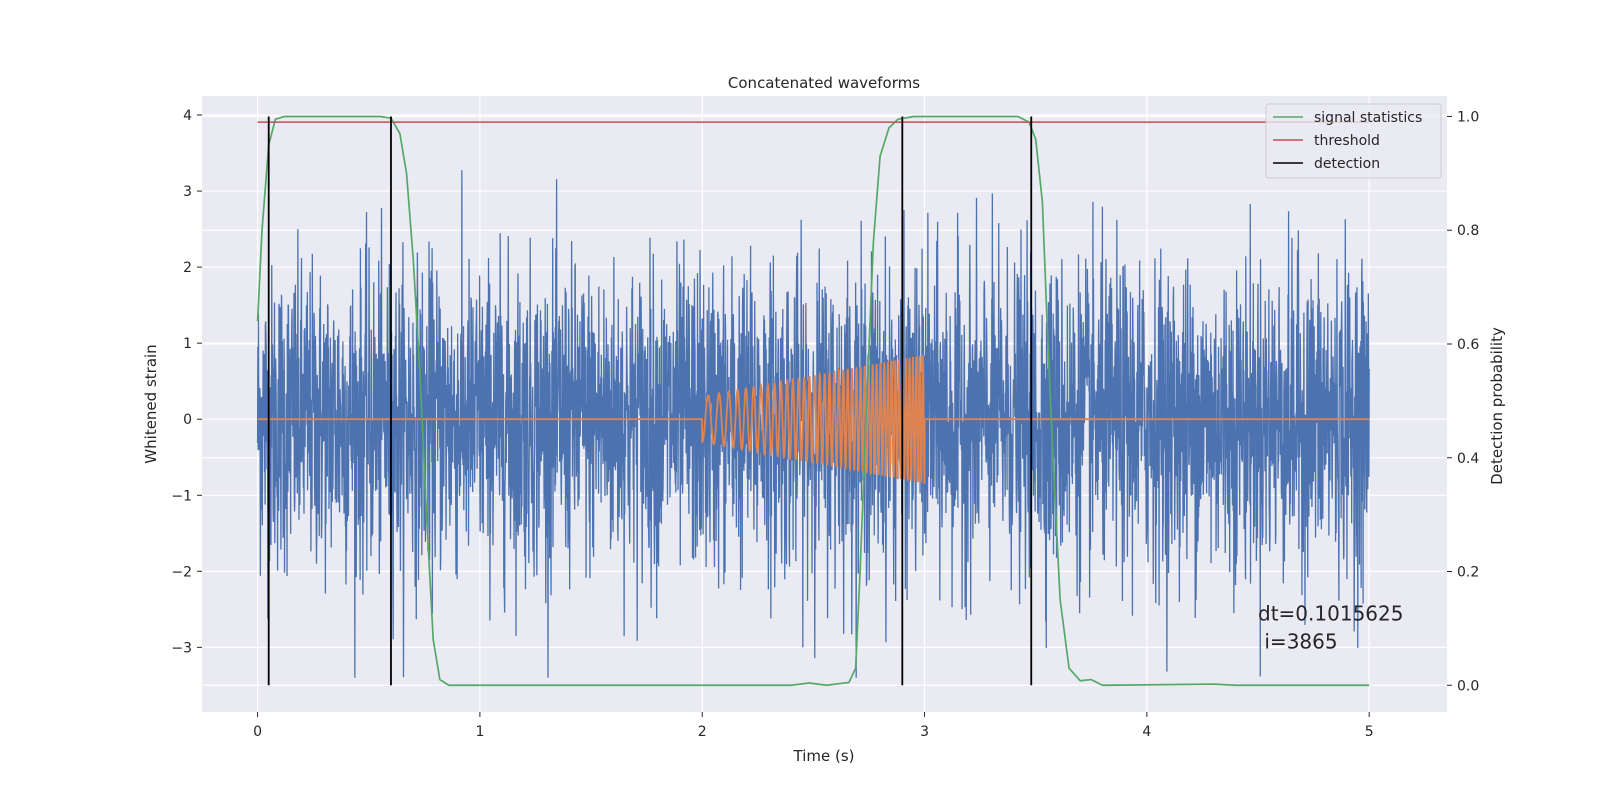  Describe the element at coordinates (257, 732) in the screenshot. I see `x-tick-label: 0` at that location.